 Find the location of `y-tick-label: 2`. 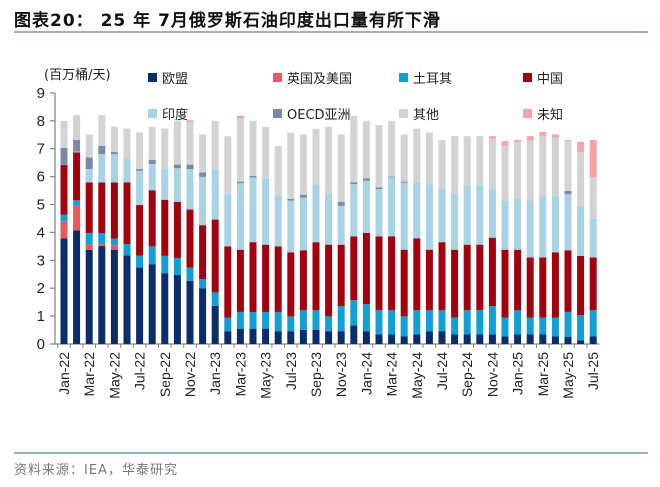

y-tick-label: 2 is located at coordinates (41, 288).